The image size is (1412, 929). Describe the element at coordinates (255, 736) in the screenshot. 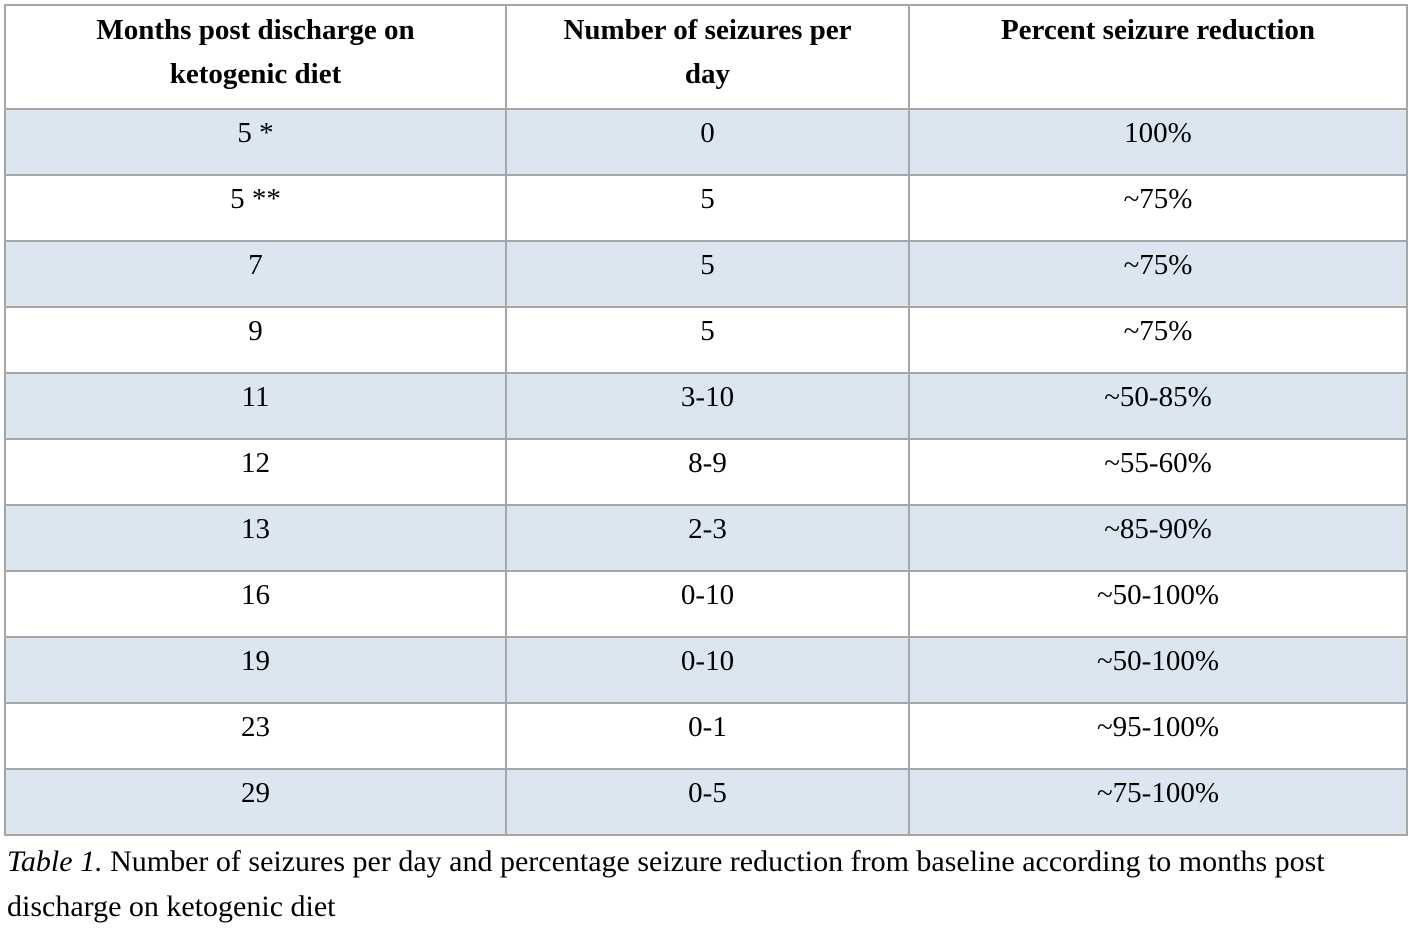

I see `cell-months: 23` at that location.